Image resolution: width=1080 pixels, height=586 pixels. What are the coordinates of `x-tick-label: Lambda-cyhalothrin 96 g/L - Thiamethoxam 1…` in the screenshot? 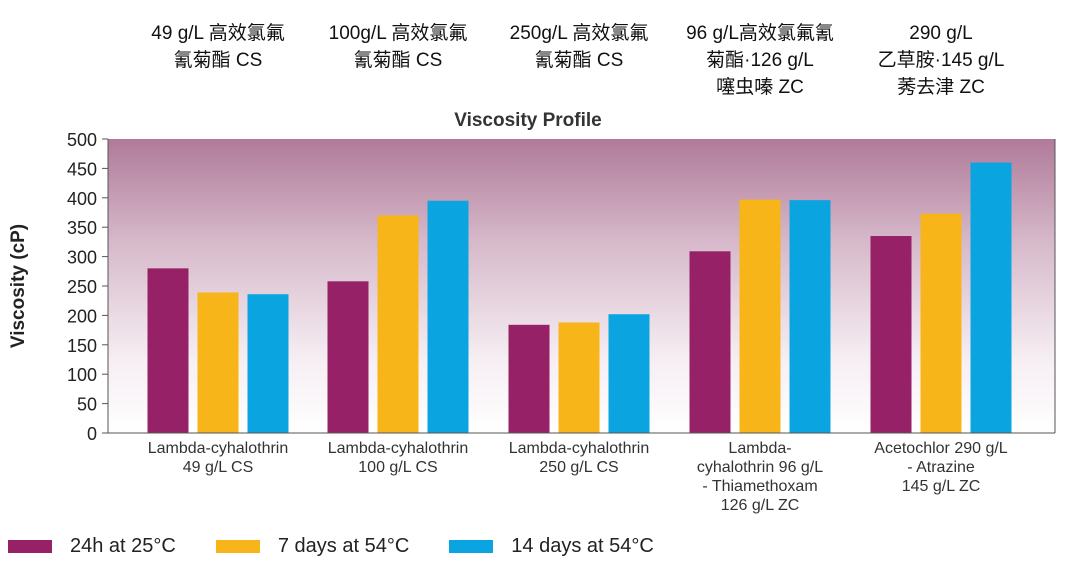 It's located at (760, 477).